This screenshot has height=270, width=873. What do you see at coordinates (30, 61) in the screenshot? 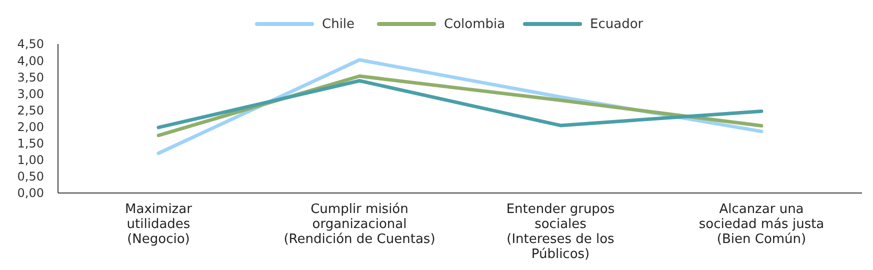
I see `y-tick-label: 4,00` at bounding box center [30, 61].